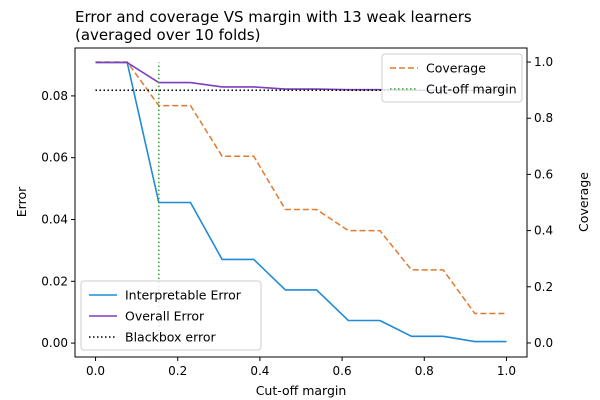  Describe the element at coordinates (54, 96) in the screenshot. I see `y-tick-label: 0.08` at that location.